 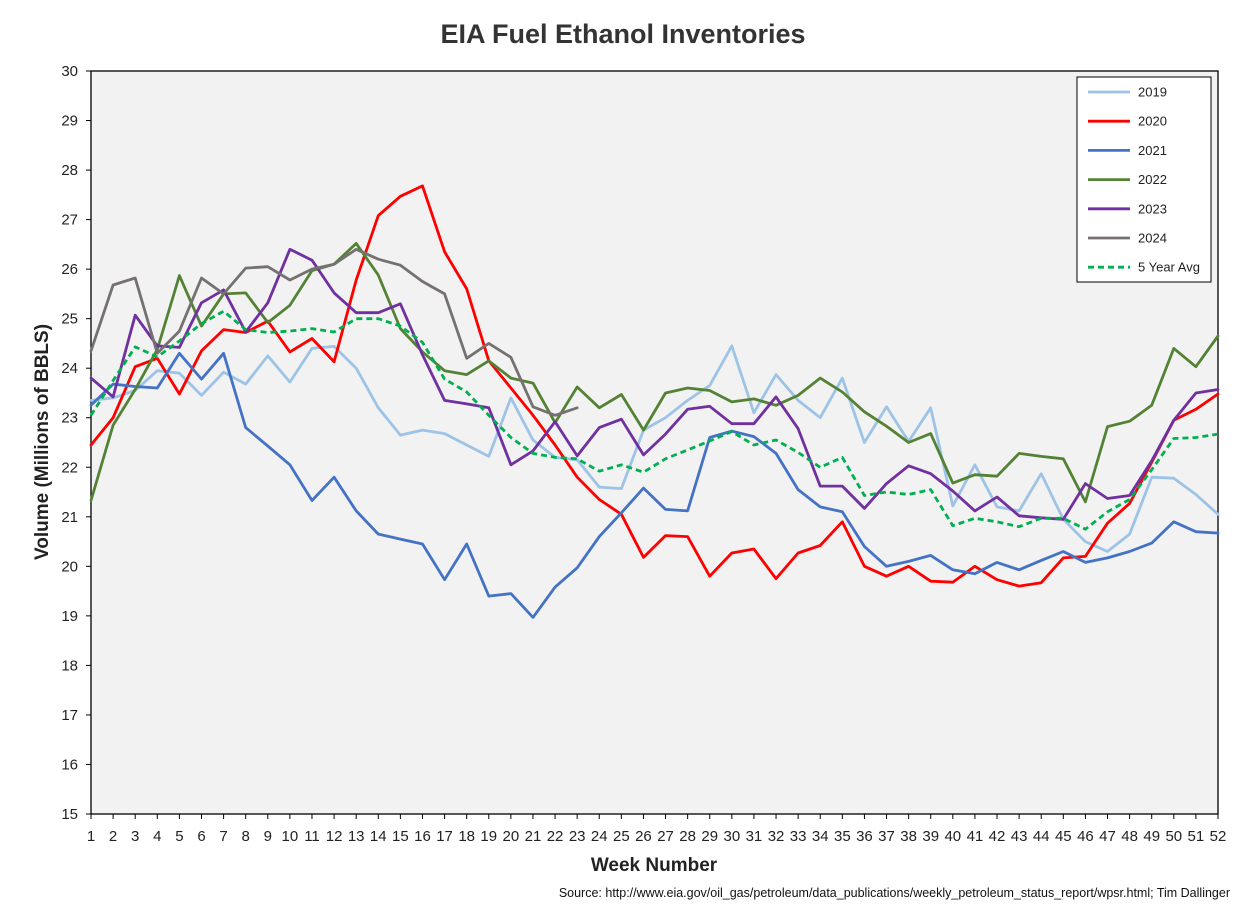 I want to click on x-tick-label: 52, so click(x=1218, y=836).